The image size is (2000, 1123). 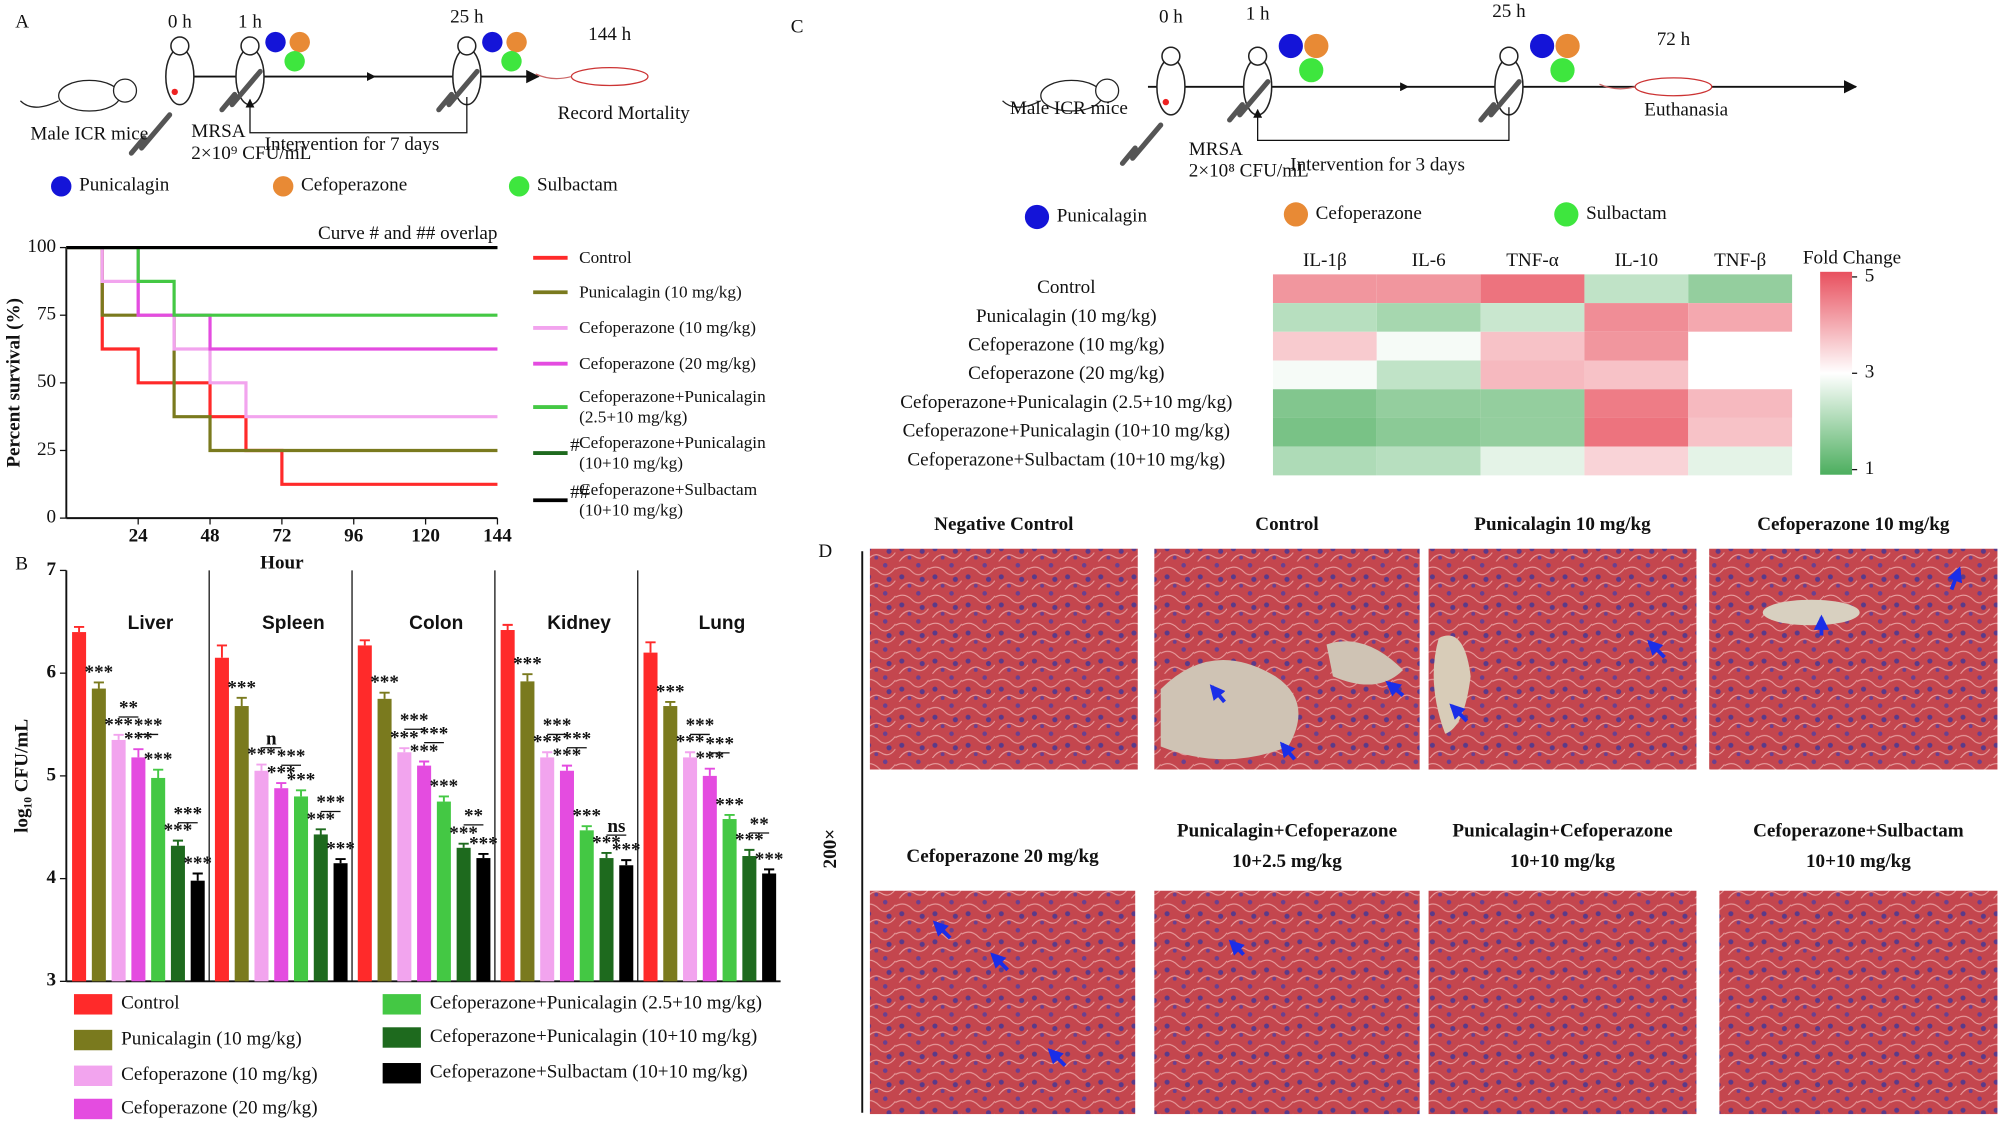 What do you see at coordinates (356, 115) in the screenshot?
I see `intervention-bracket` at bounding box center [356, 115].